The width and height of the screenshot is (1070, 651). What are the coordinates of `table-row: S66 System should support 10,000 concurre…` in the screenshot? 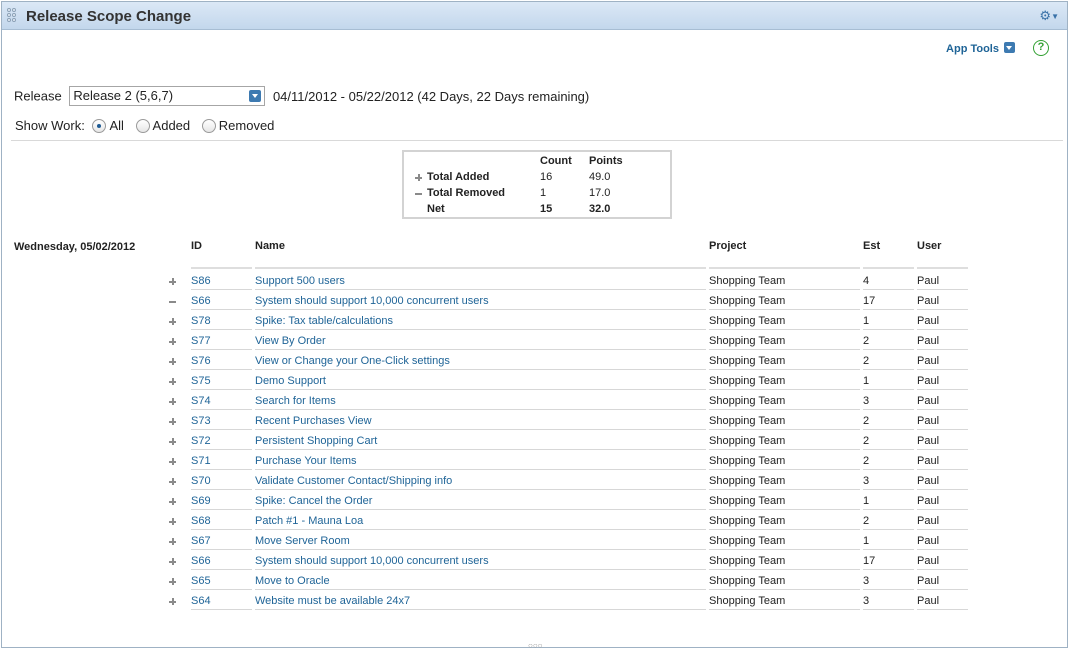 It's located at (536, 561).